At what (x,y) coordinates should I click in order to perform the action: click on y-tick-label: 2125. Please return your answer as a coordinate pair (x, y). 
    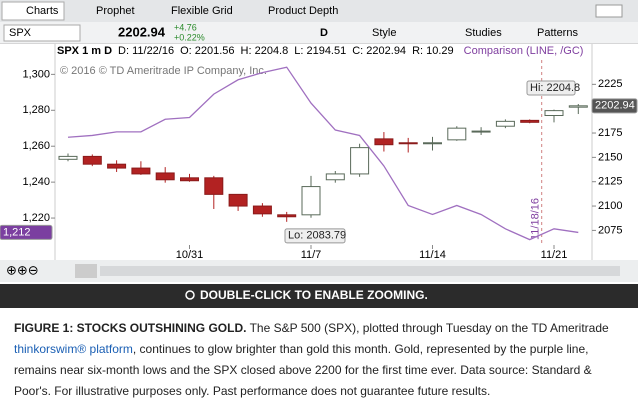
    Looking at the image, I should click on (610, 182).